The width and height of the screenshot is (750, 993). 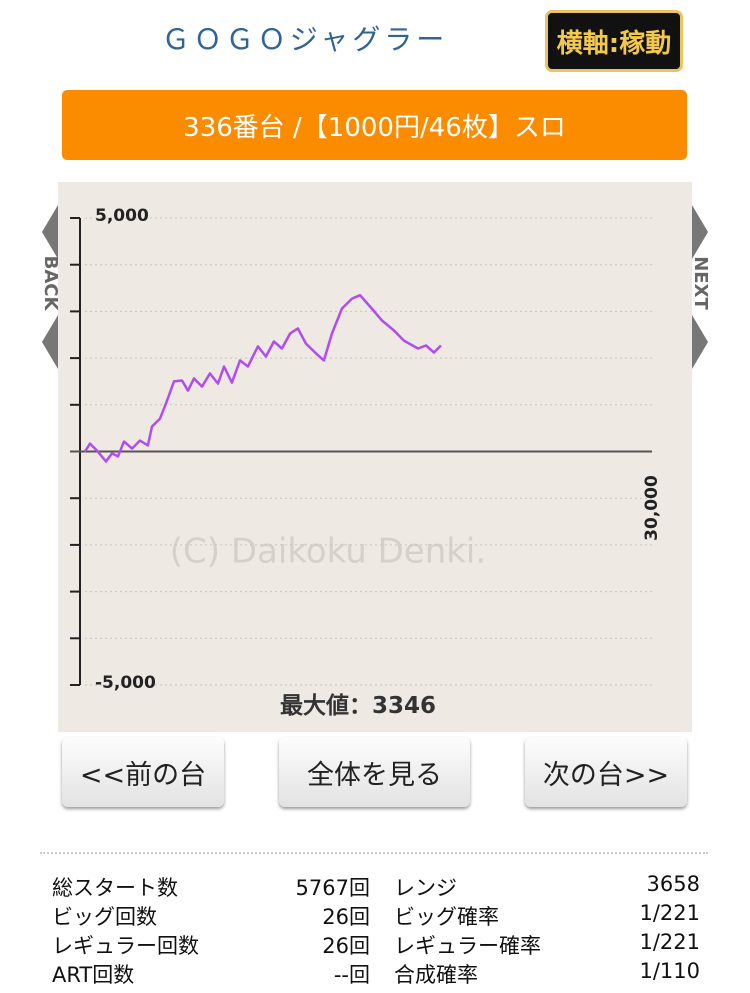 What do you see at coordinates (122, 216) in the screenshot?
I see `y-tick-label: 5,000` at bounding box center [122, 216].